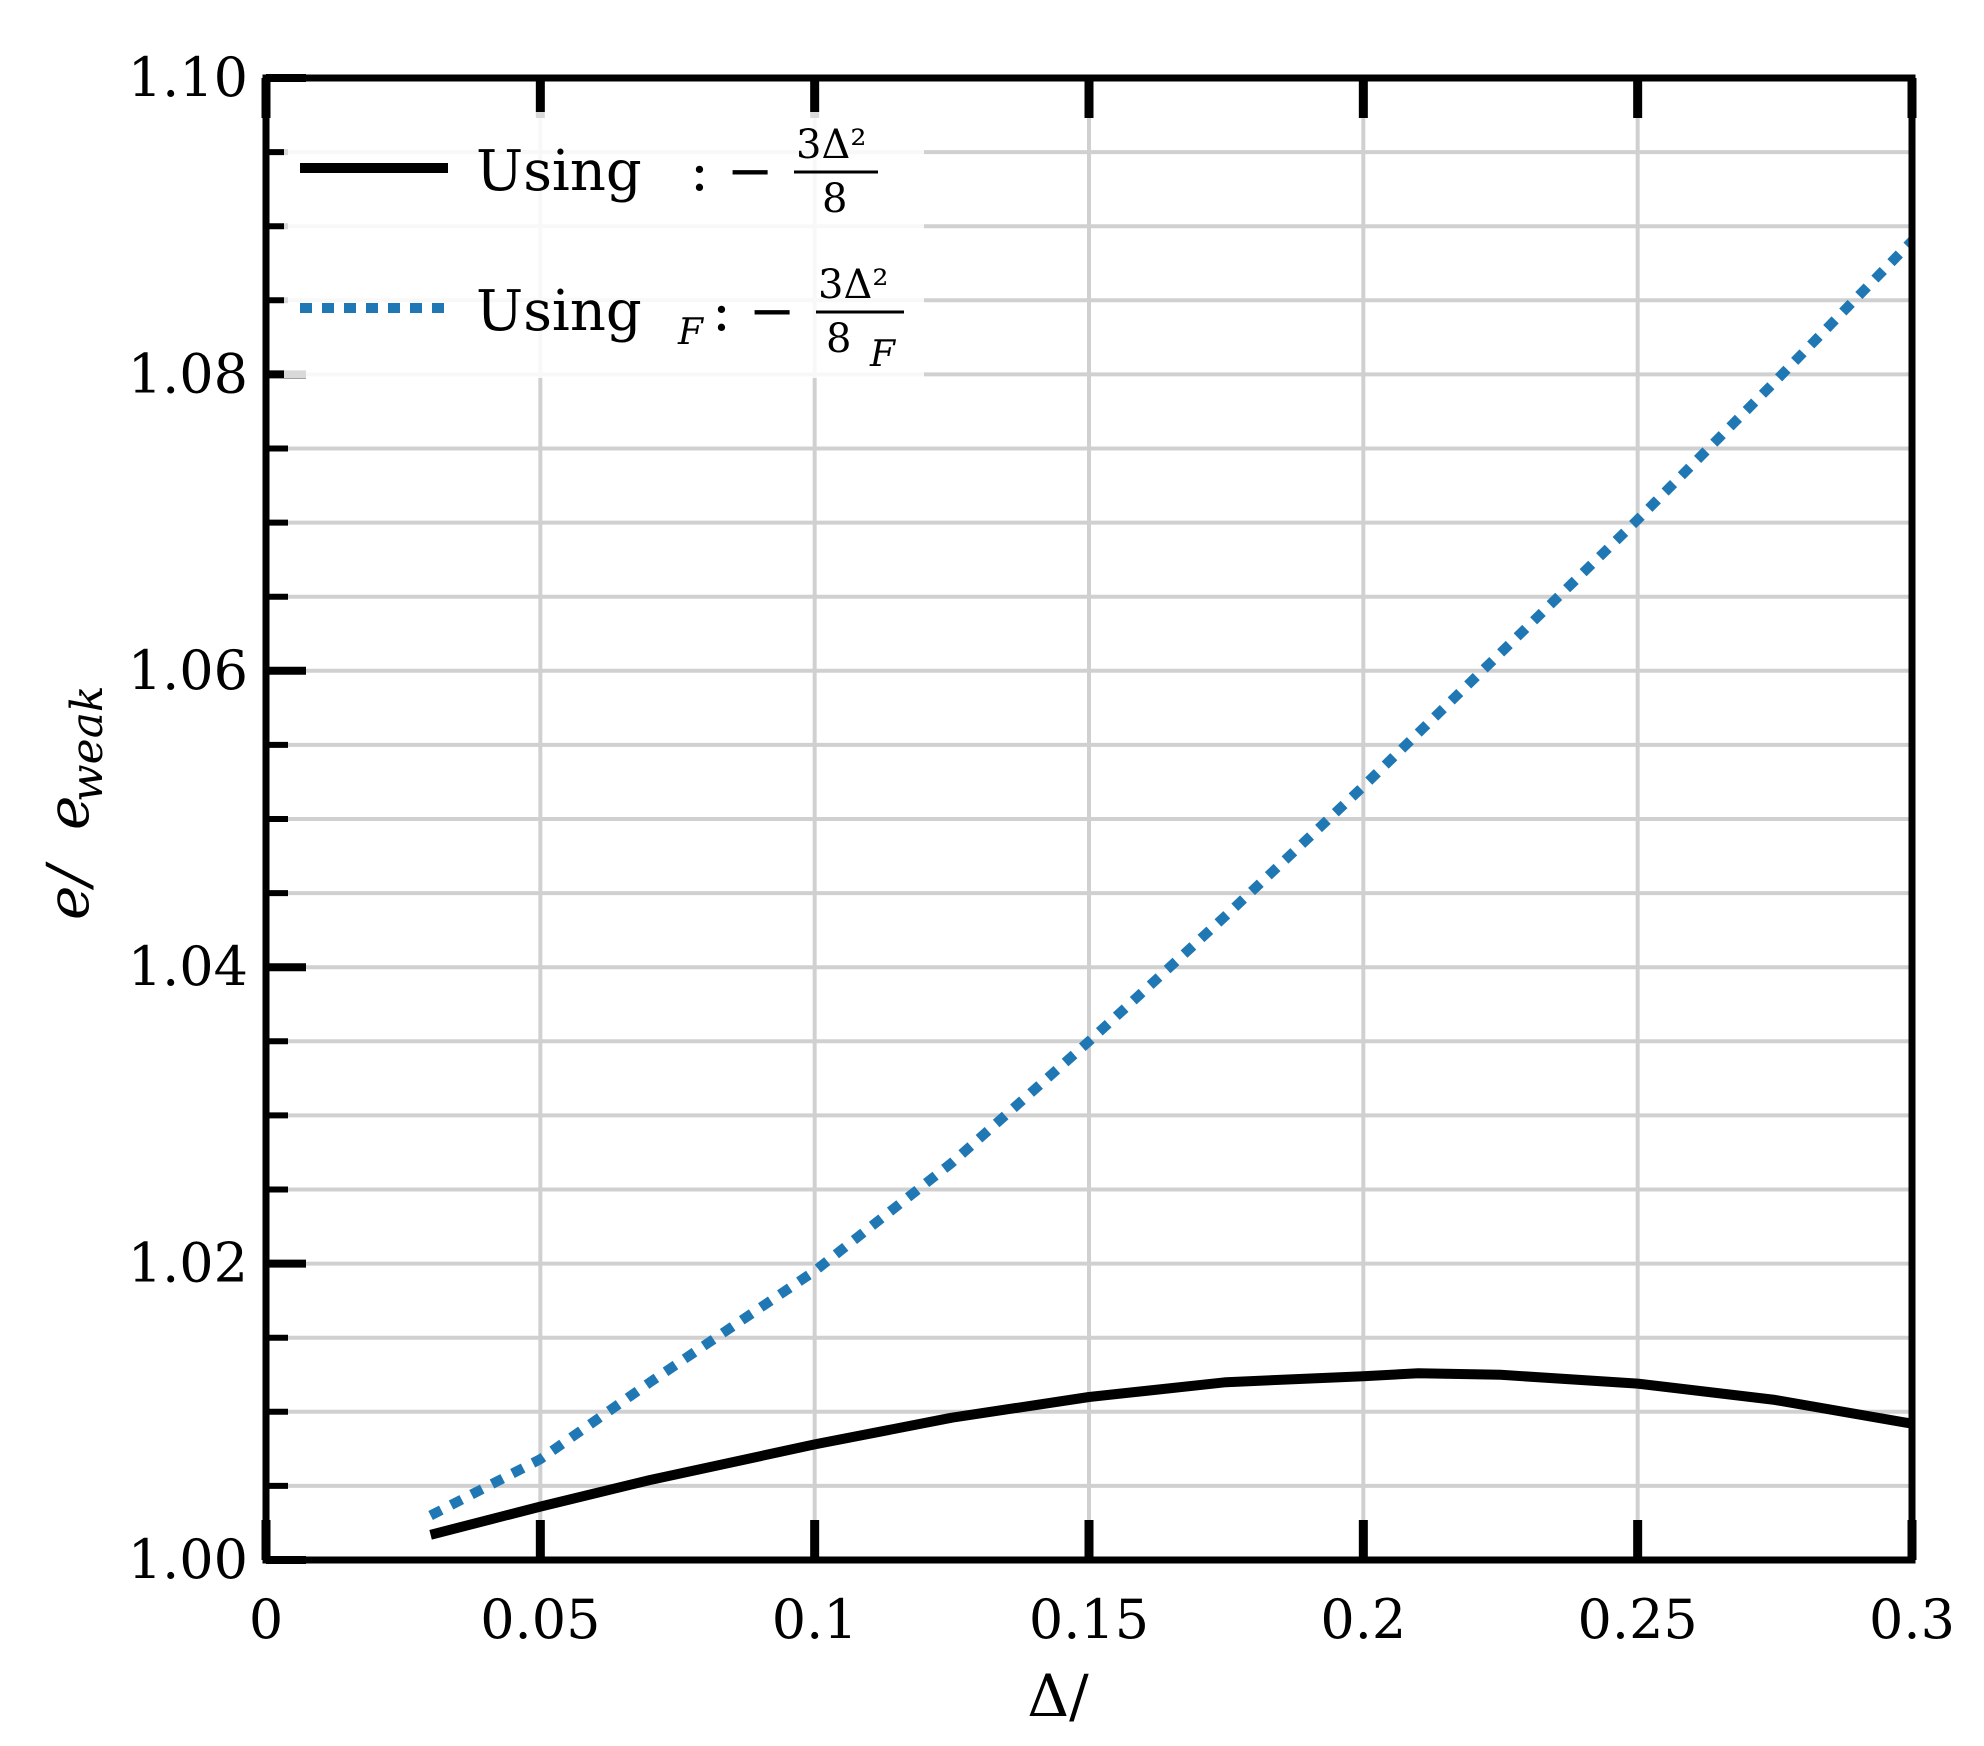 Image resolution: width=1984 pixels, height=1746 pixels. I want to click on x-tick-label: 0.25, so click(1638, 1619).